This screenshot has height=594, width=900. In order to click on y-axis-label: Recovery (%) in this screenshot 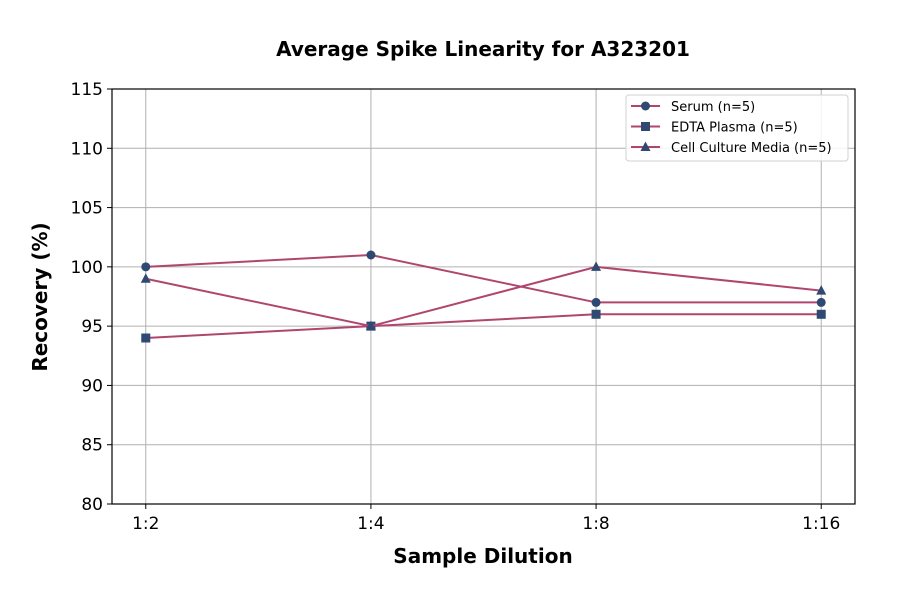, I will do `click(40, 296)`.